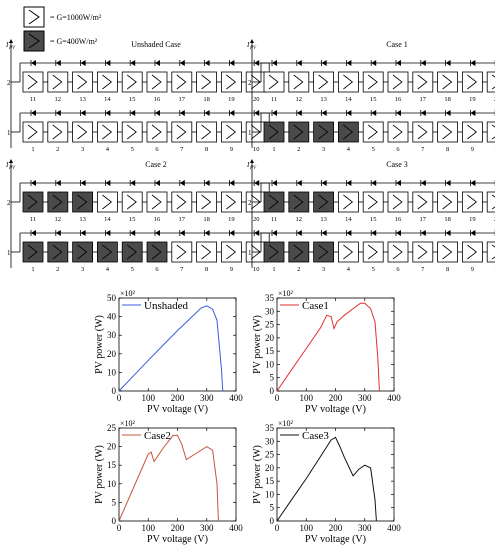 The image size is (495, 555). Describe the element at coordinates (365, 528) in the screenshot. I see `x-tick-label: 300` at that location.